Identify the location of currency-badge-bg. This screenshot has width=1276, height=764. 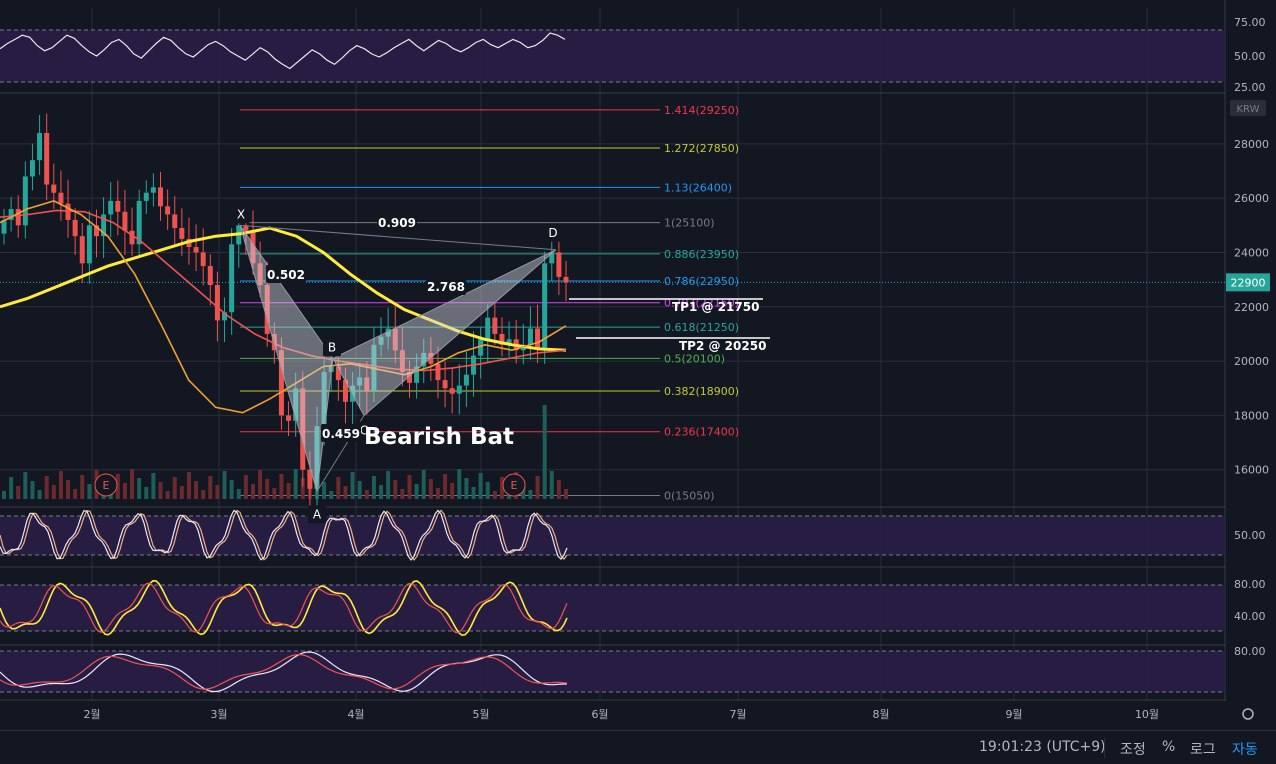
(1248, 108).